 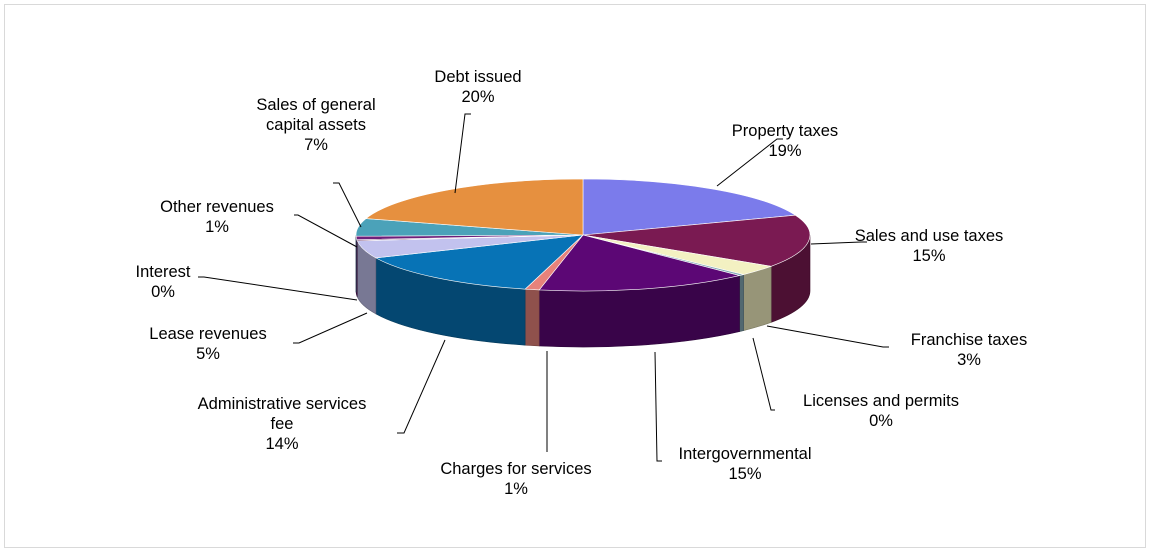 I want to click on pie-slice-administrative-services-fee, so click(x=479, y=262).